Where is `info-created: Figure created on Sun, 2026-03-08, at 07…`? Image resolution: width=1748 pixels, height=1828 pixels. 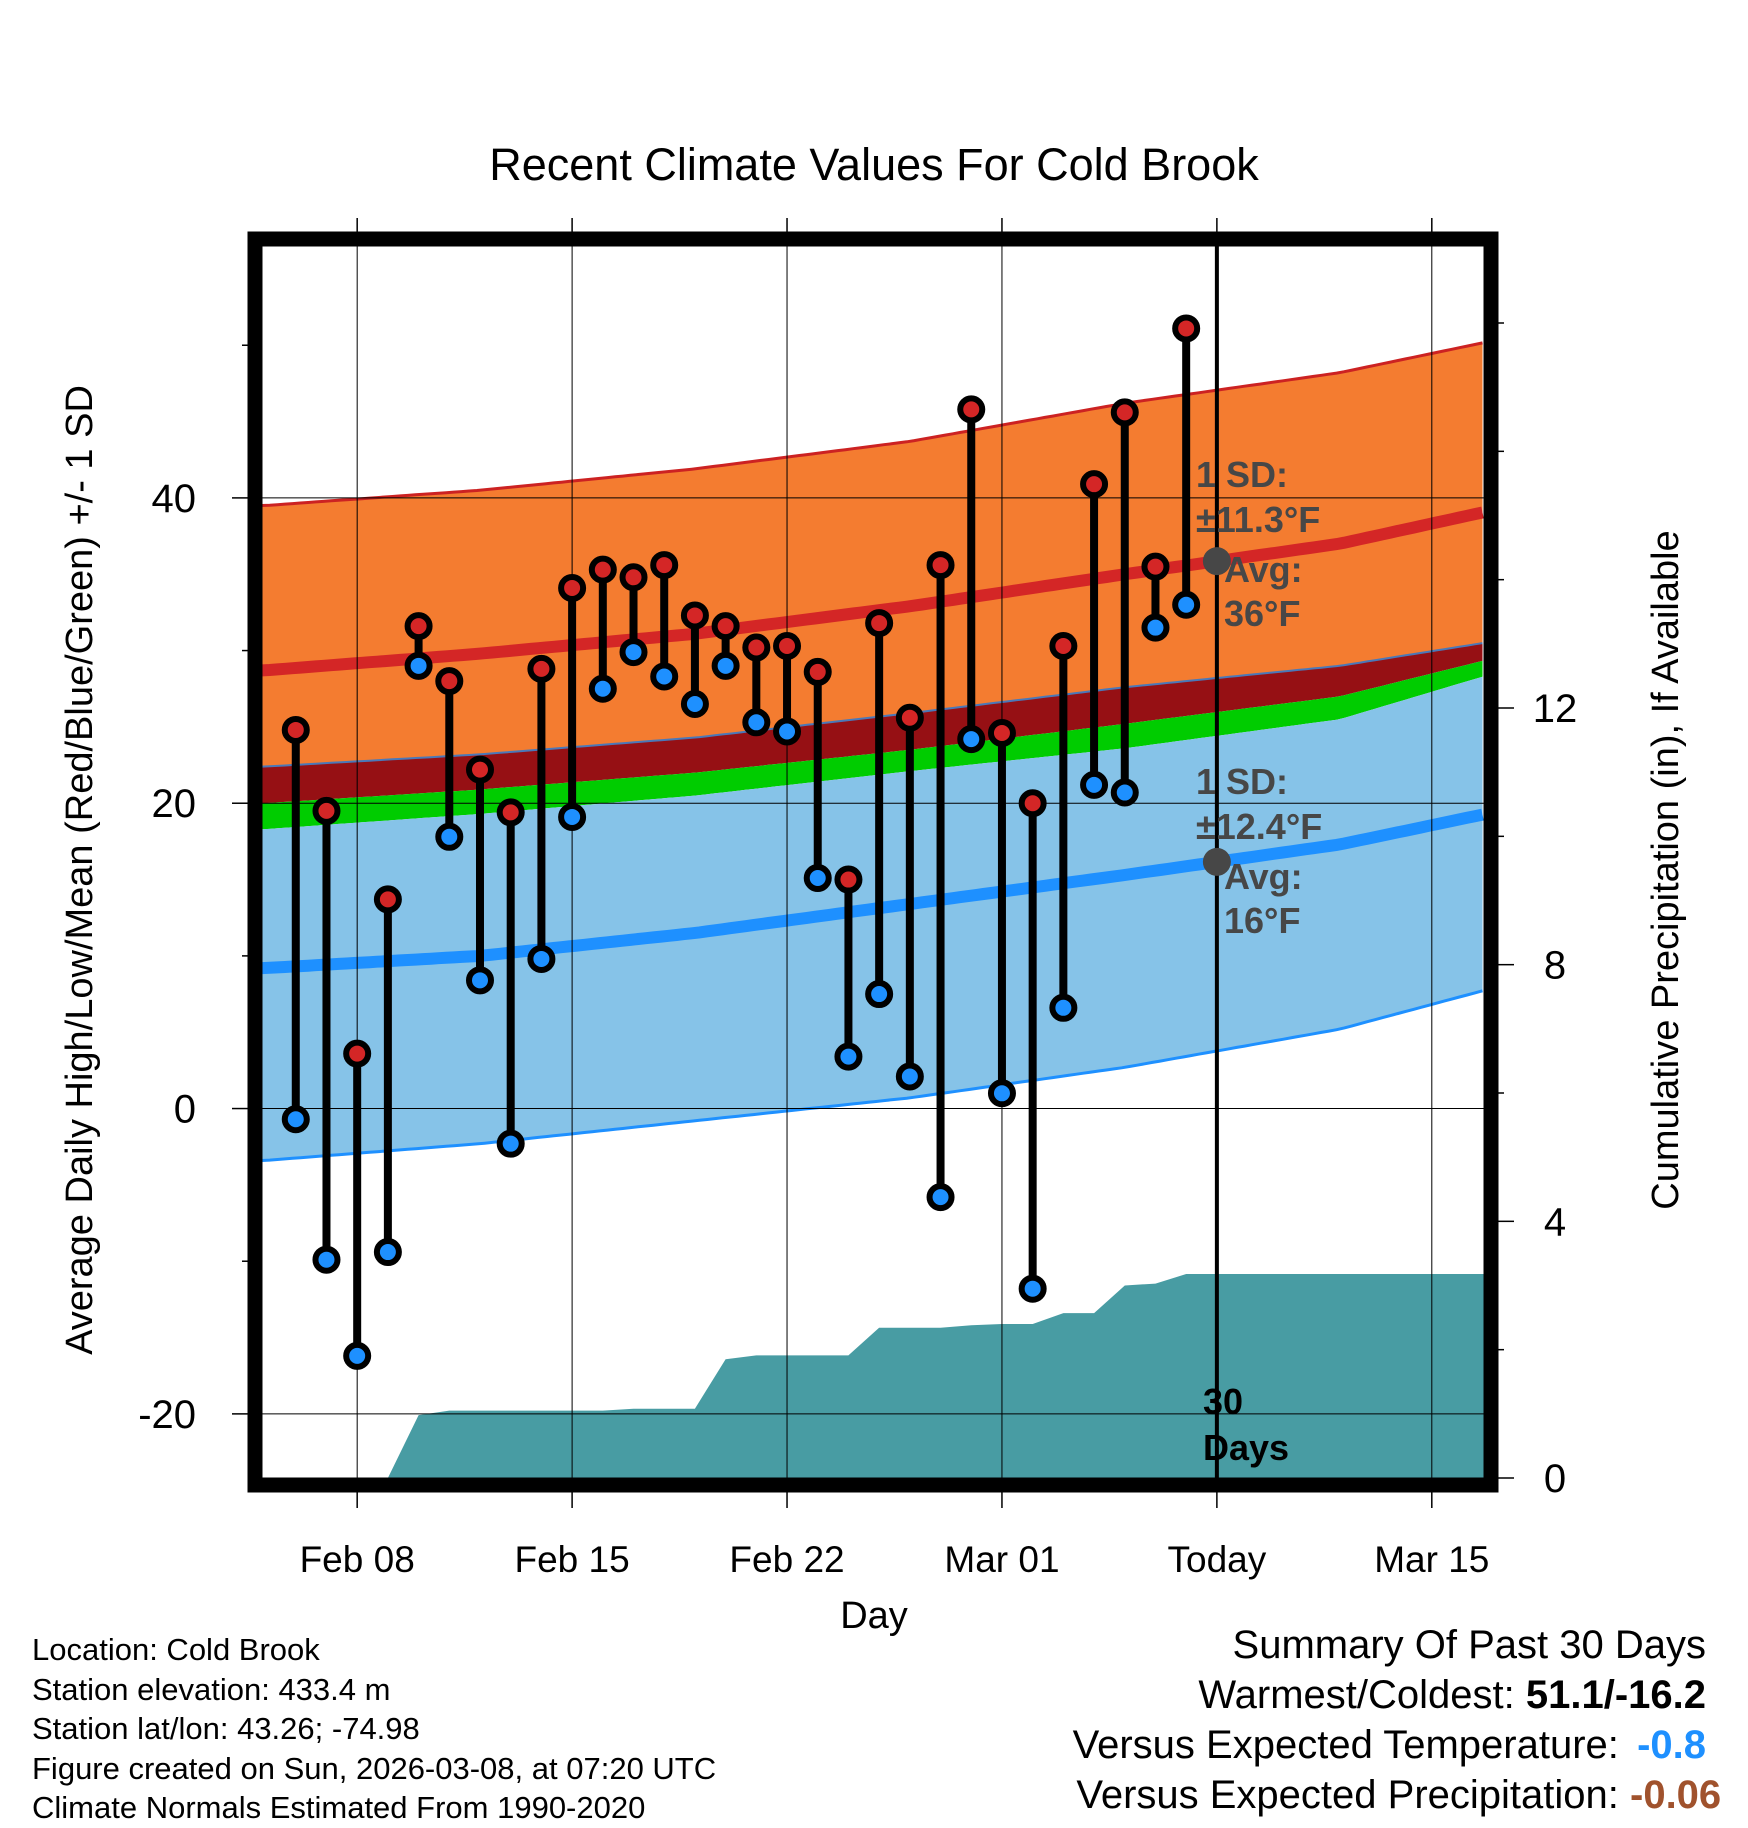
info-created: Figure created on Sun, 2026-03-08, at 07… is located at coordinates (374, 1768).